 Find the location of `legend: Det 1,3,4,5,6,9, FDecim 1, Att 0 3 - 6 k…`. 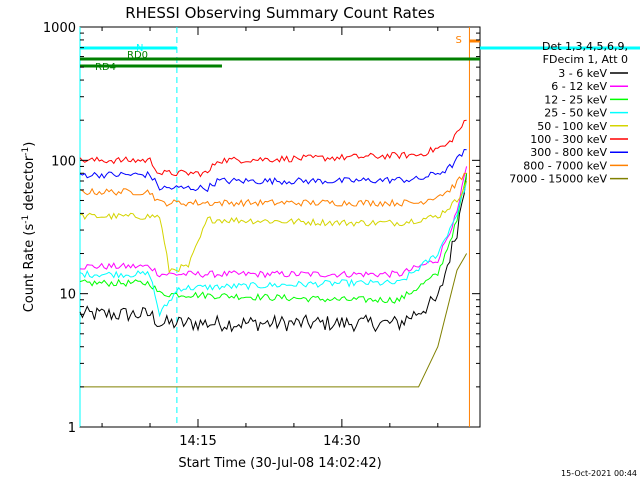

legend: Det 1,3,4,5,6,9, FDecim 1, Att 0 3 - 6 k… is located at coordinates (568, 113).